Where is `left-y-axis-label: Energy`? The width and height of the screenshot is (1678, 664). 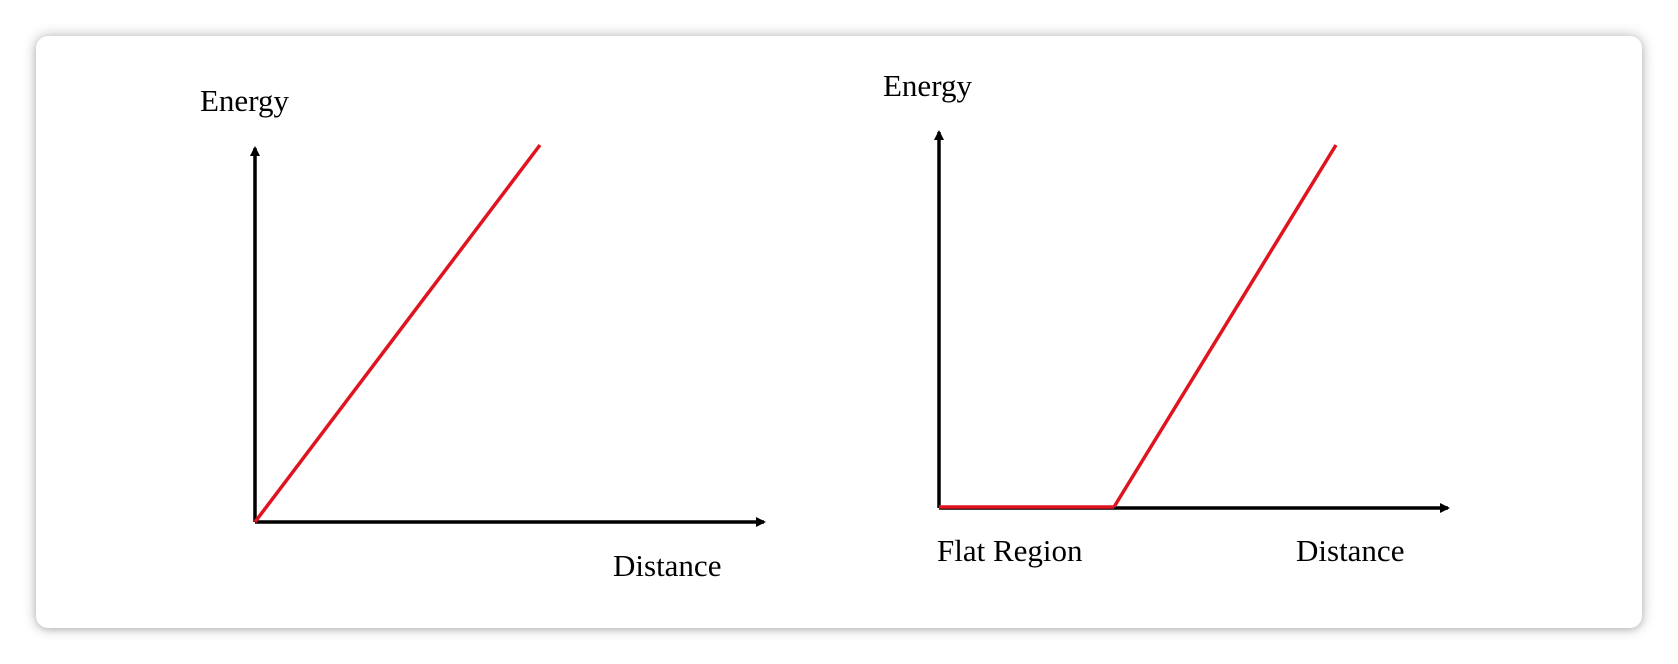 left-y-axis-label: Energy is located at coordinates (244, 100).